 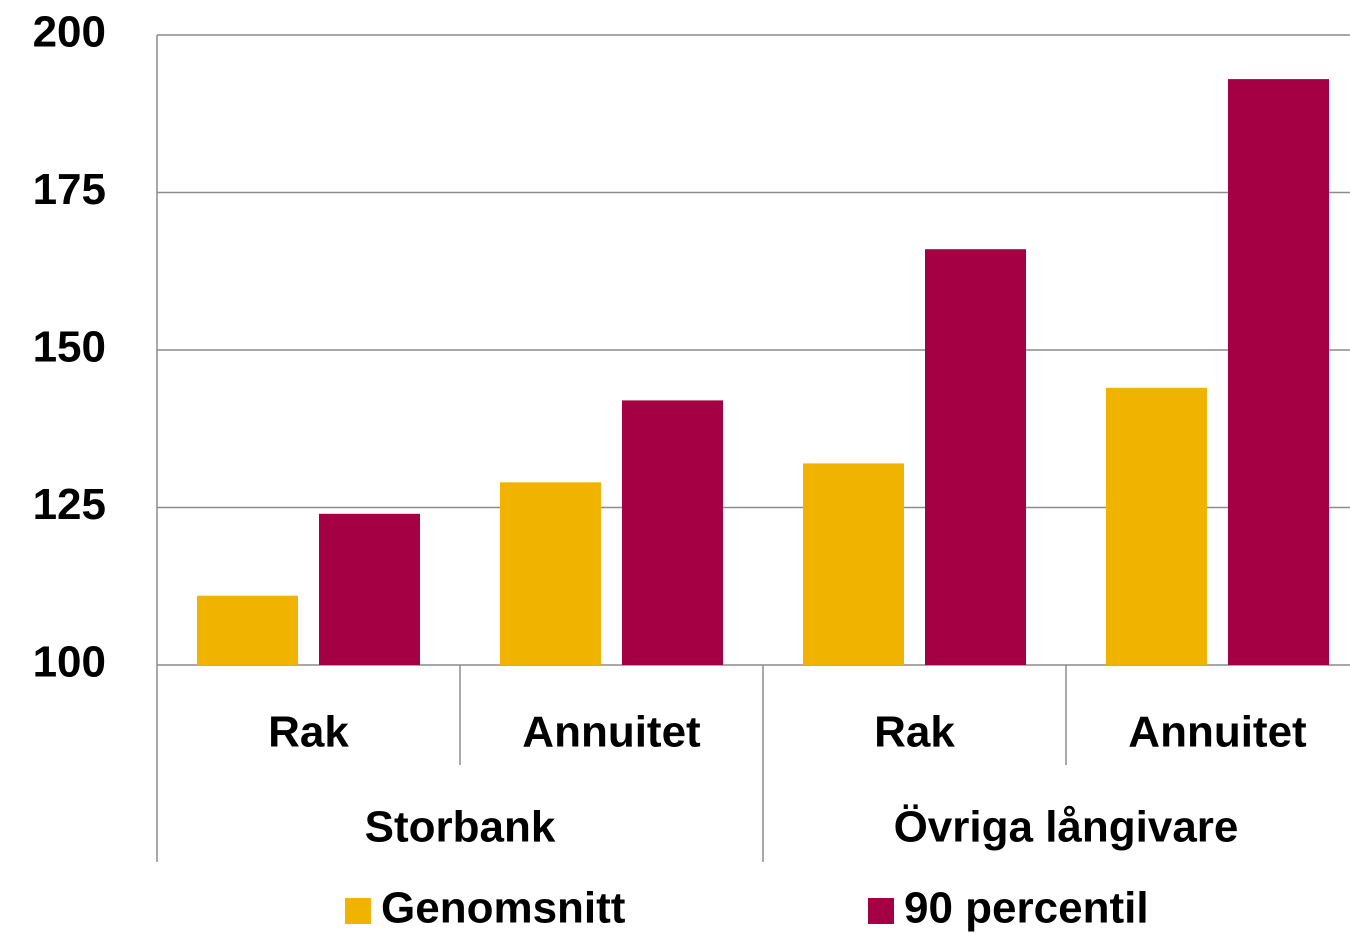 What do you see at coordinates (69, 504) in the screenshot?
I see `y-tick-label: 125` at bounding box center [69, 504].